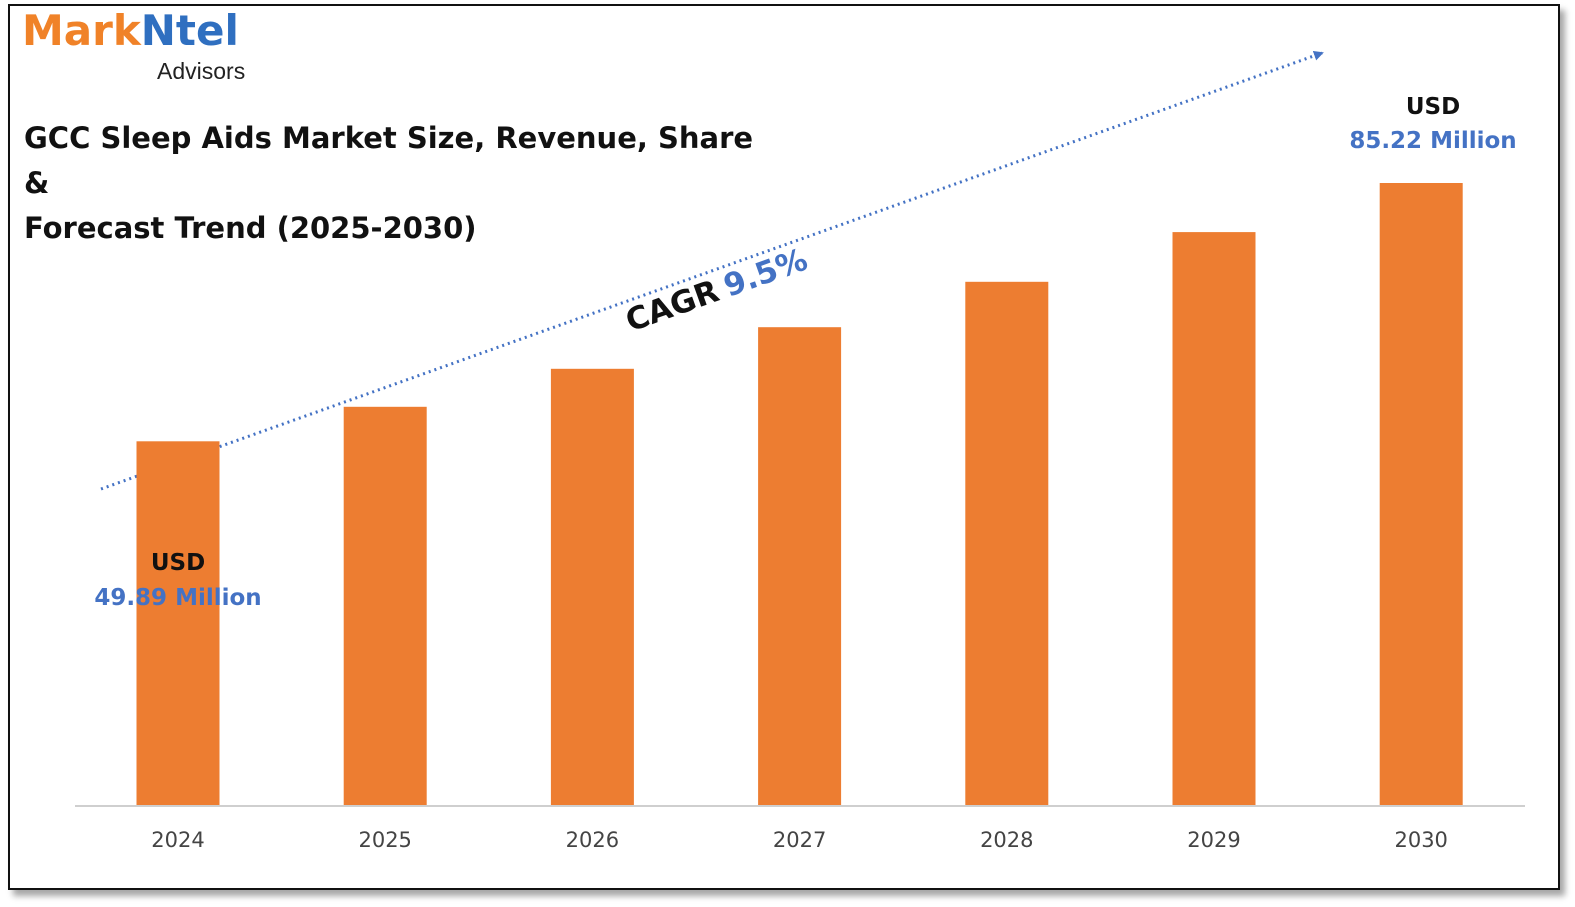  I want to click on chart-title-line2: Forecast Trend (2025-2030), so click(250, 228).